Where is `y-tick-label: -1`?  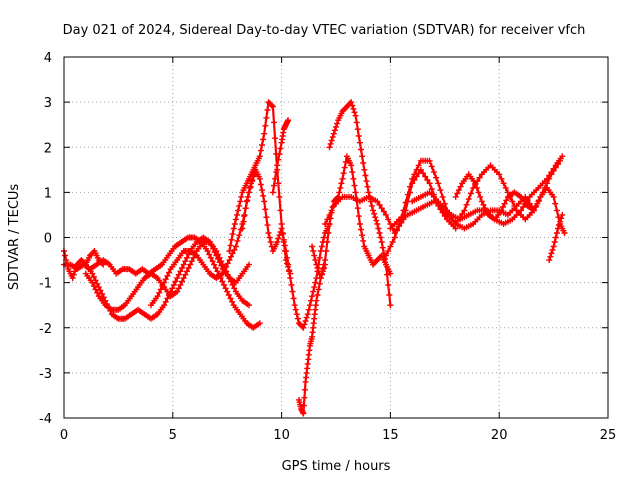 y-tick-label: -1 is located at coordinates (45, 284).